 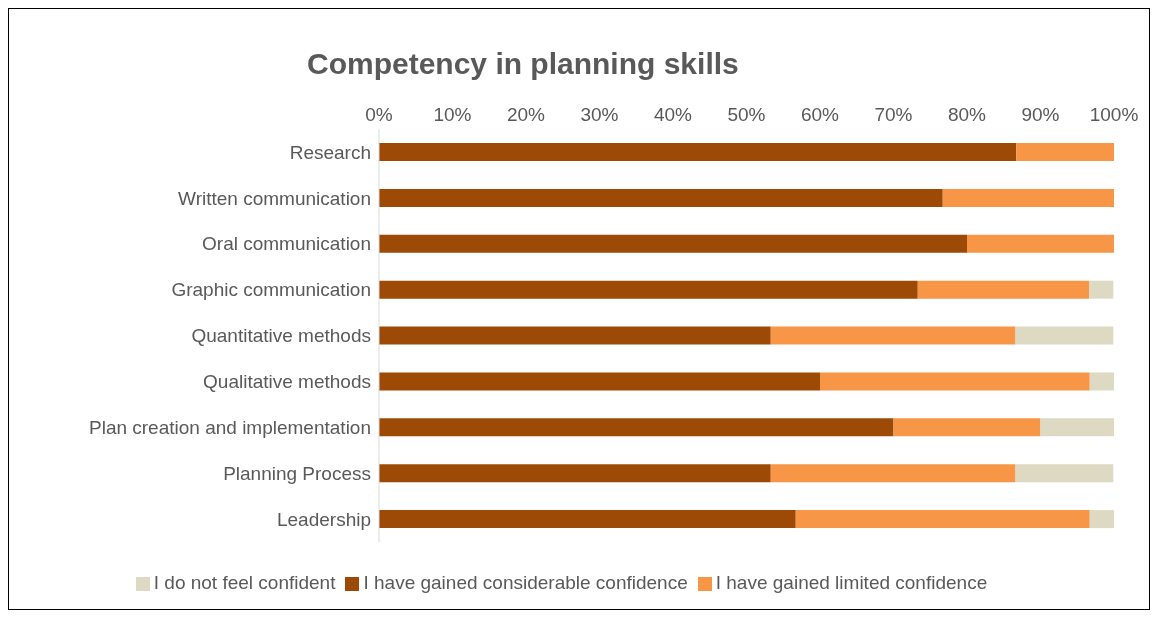 What do you see at coordinates (287, 382) in the screenshot?
I see `y-tick-label: Qualitative methods` at bounding box center [287, 382].